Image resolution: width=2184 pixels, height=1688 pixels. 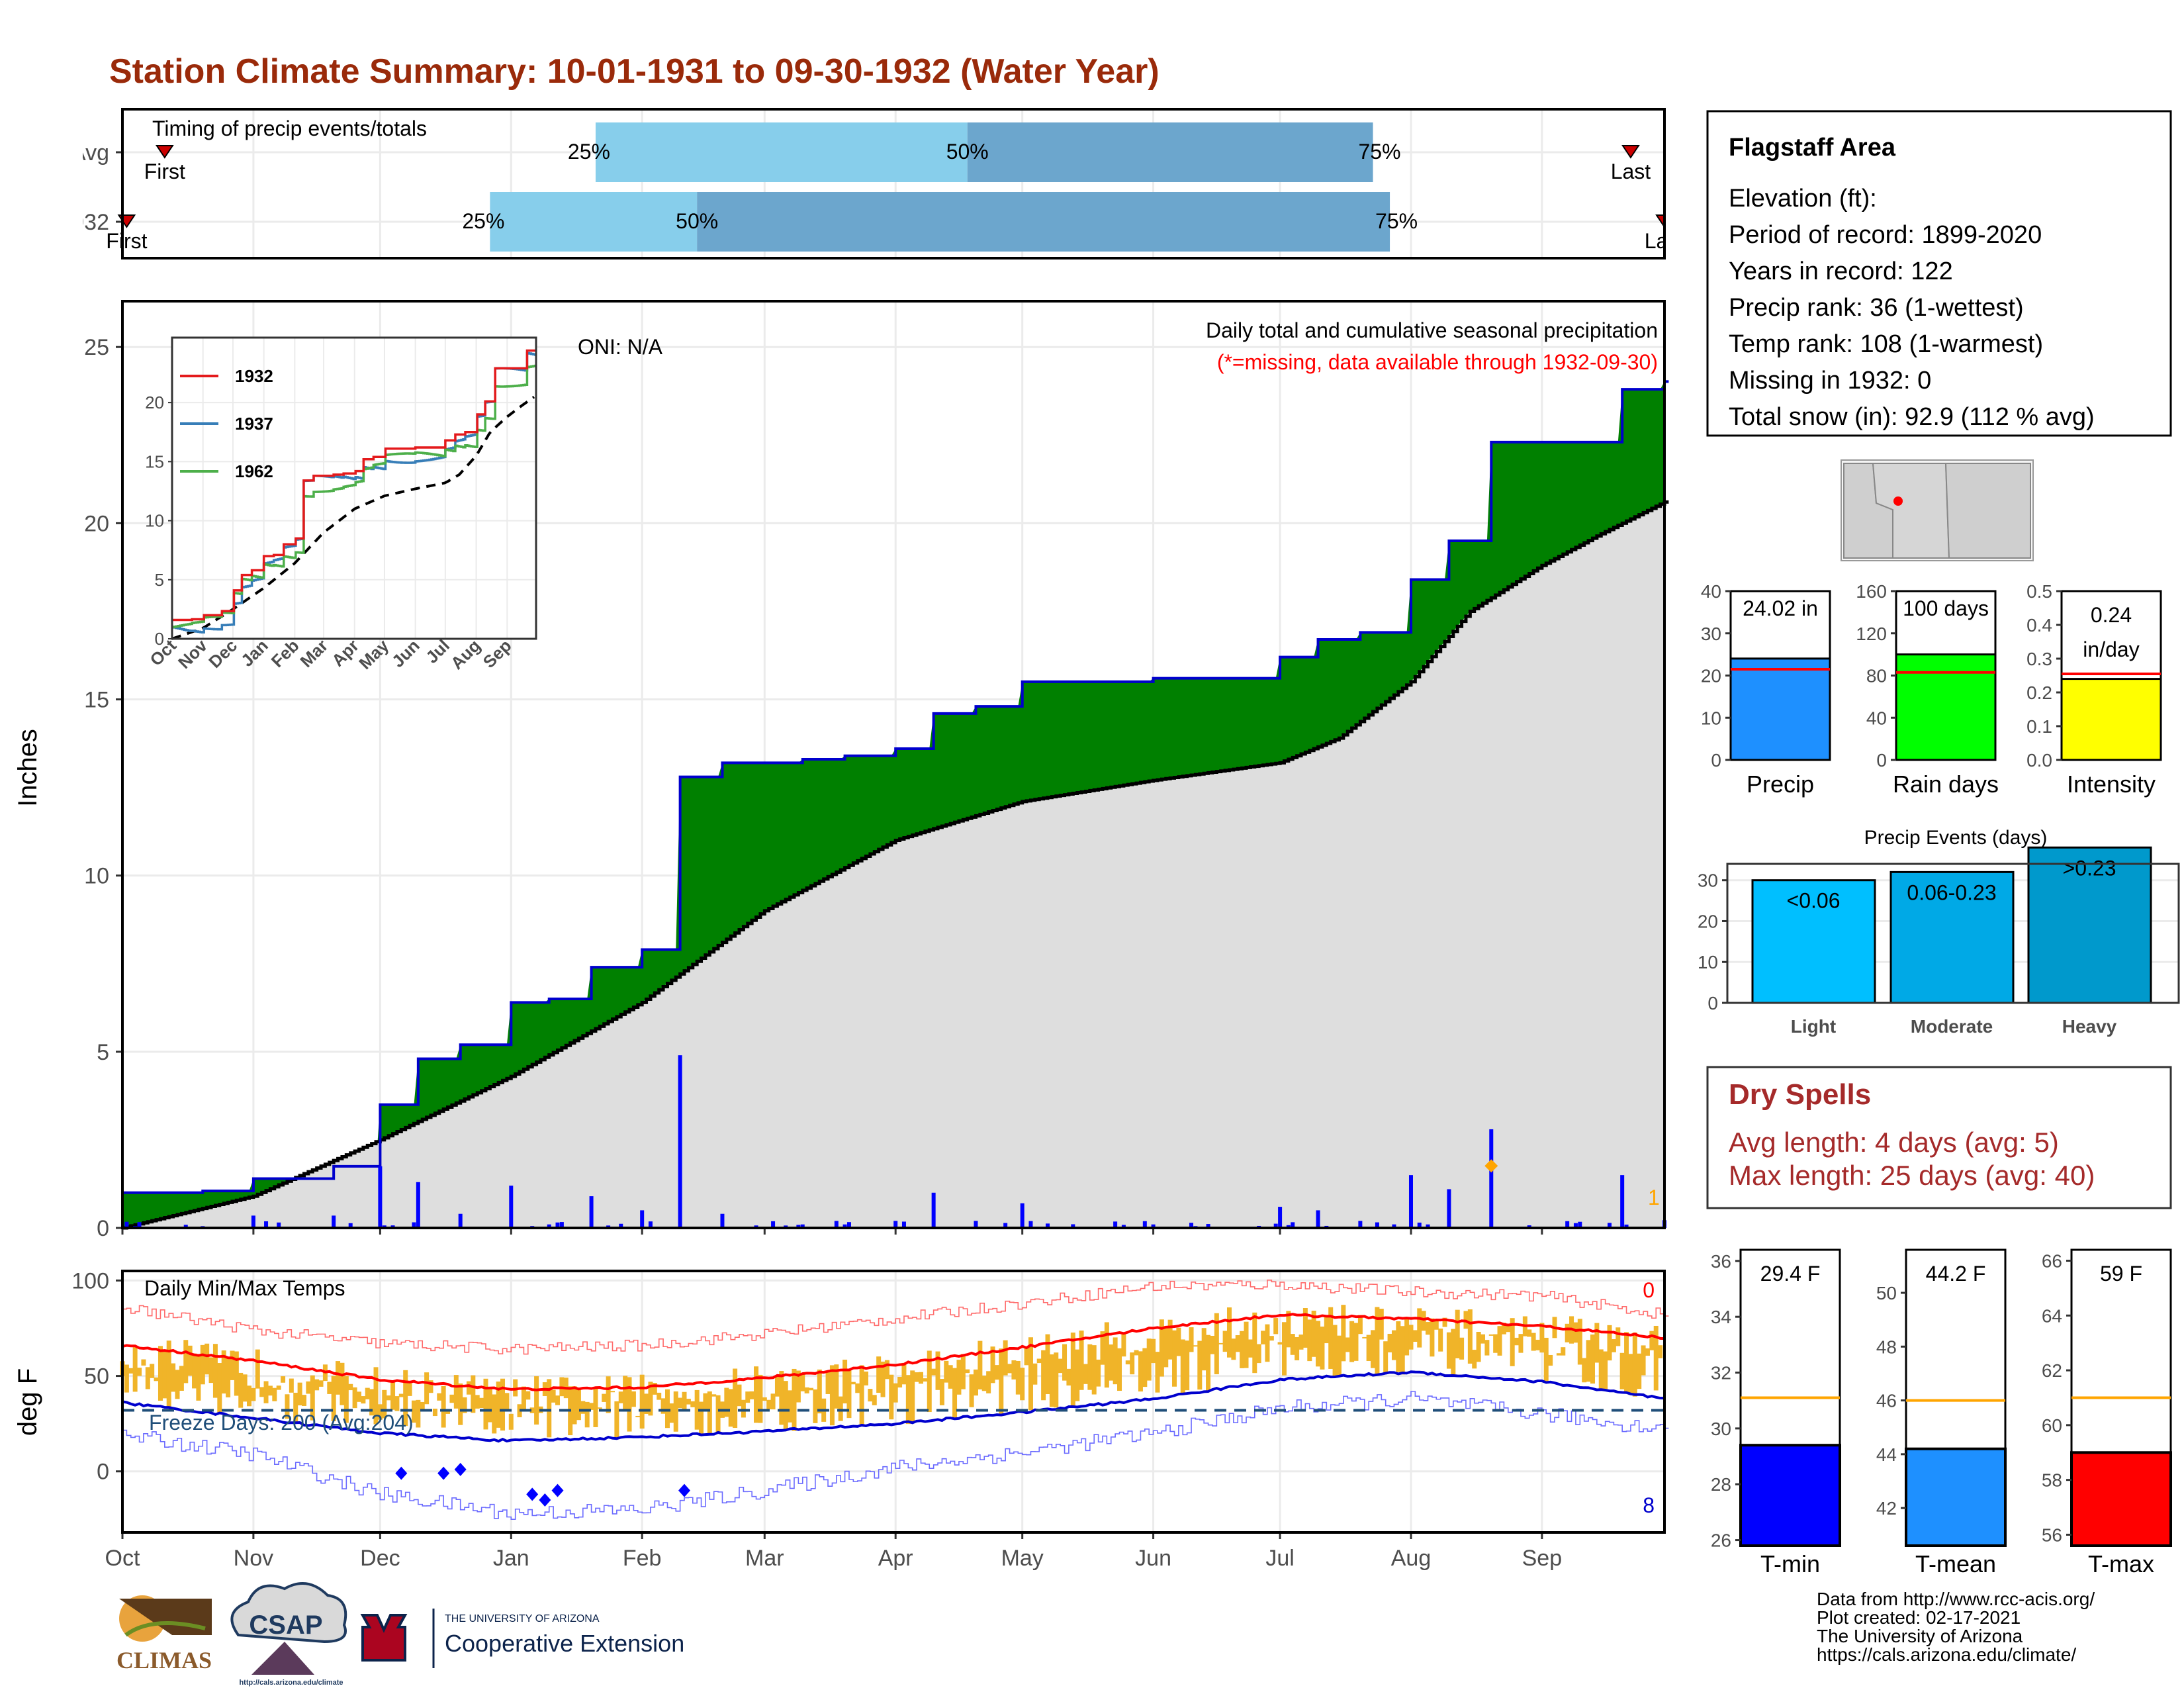 I want to click on timing-panel-border, so click(x=893, y=183).